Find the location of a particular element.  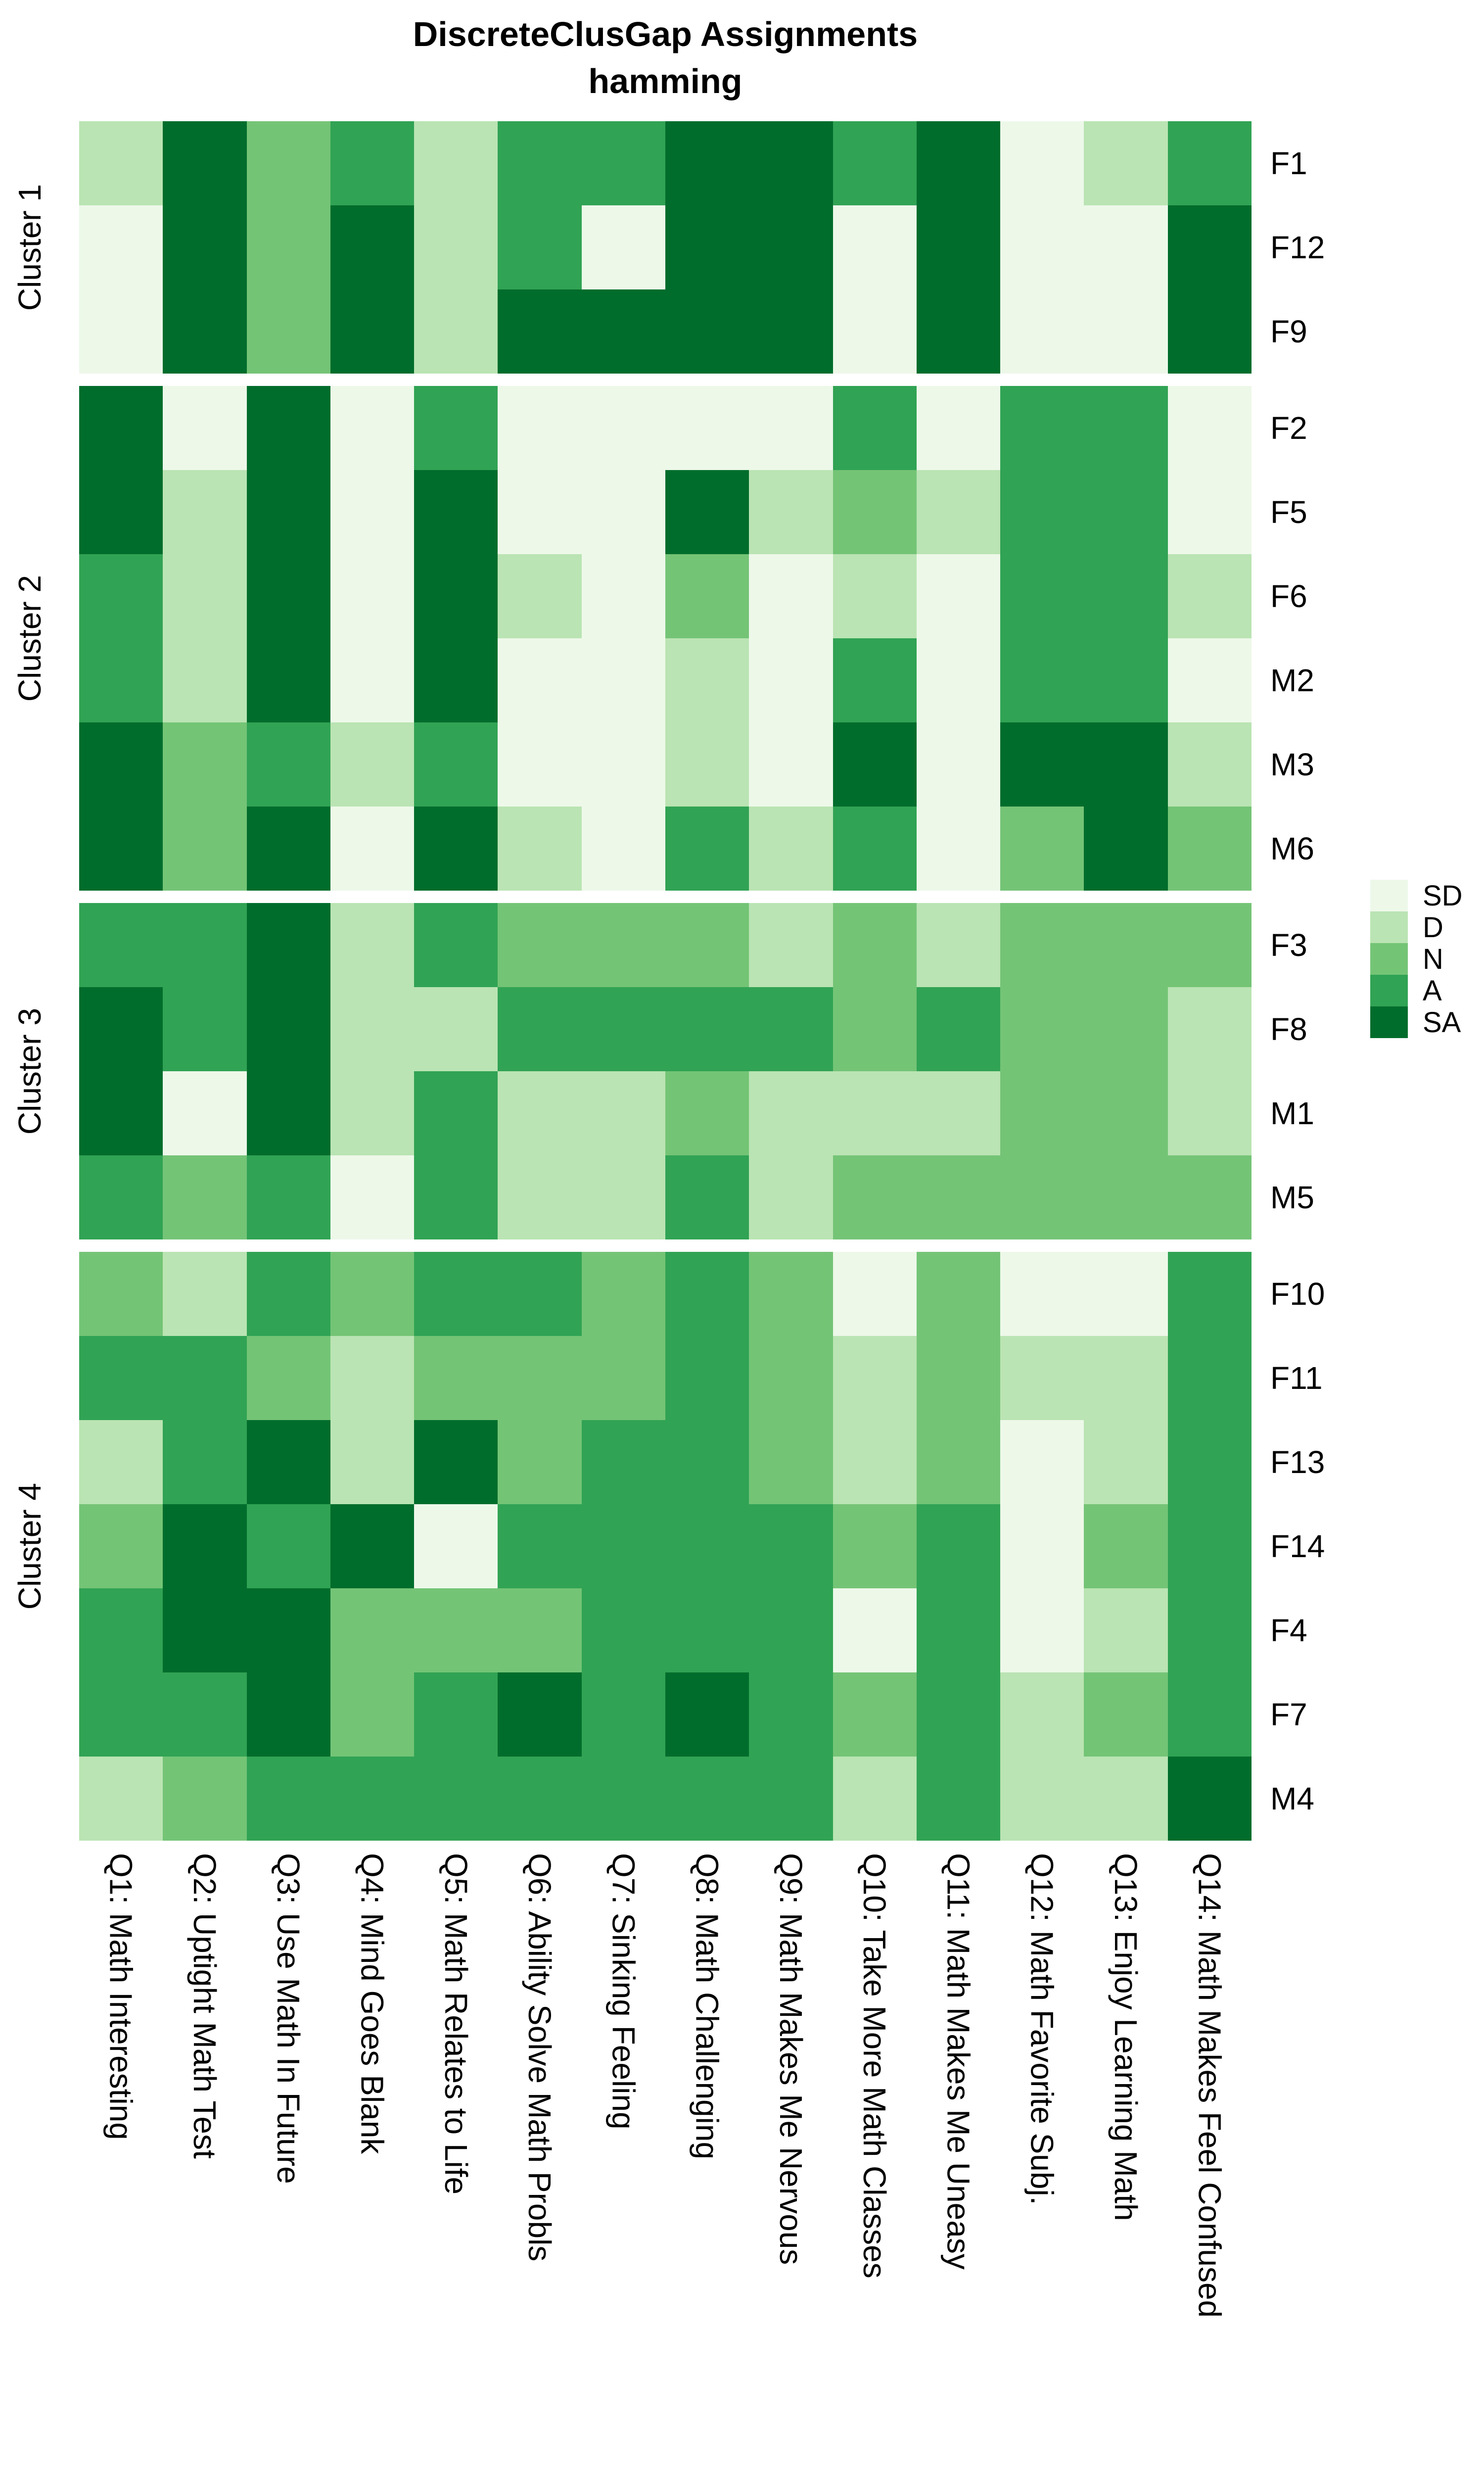

column-label-text: Q6: Ability Solve Math Probls is located at coordinates (540, 2057).